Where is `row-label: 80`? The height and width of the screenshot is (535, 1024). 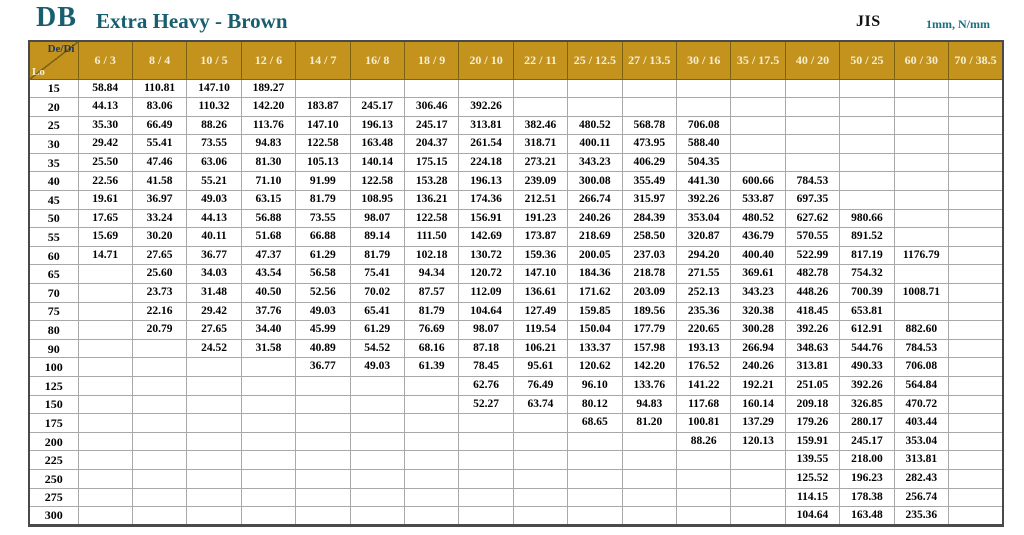
row-label: 80 is located at coordinates (53, 330).